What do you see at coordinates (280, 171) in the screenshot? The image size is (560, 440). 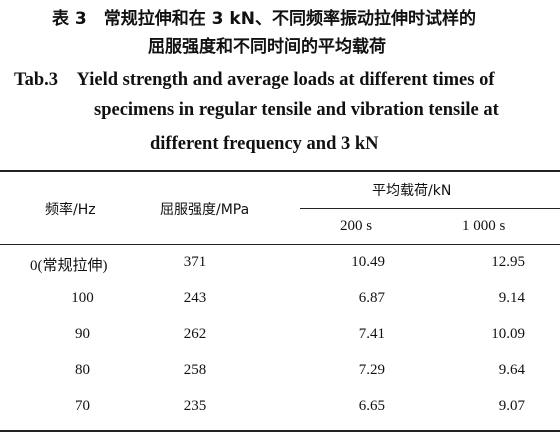 I see `table-top-rule` at bounding box center [280, 171].